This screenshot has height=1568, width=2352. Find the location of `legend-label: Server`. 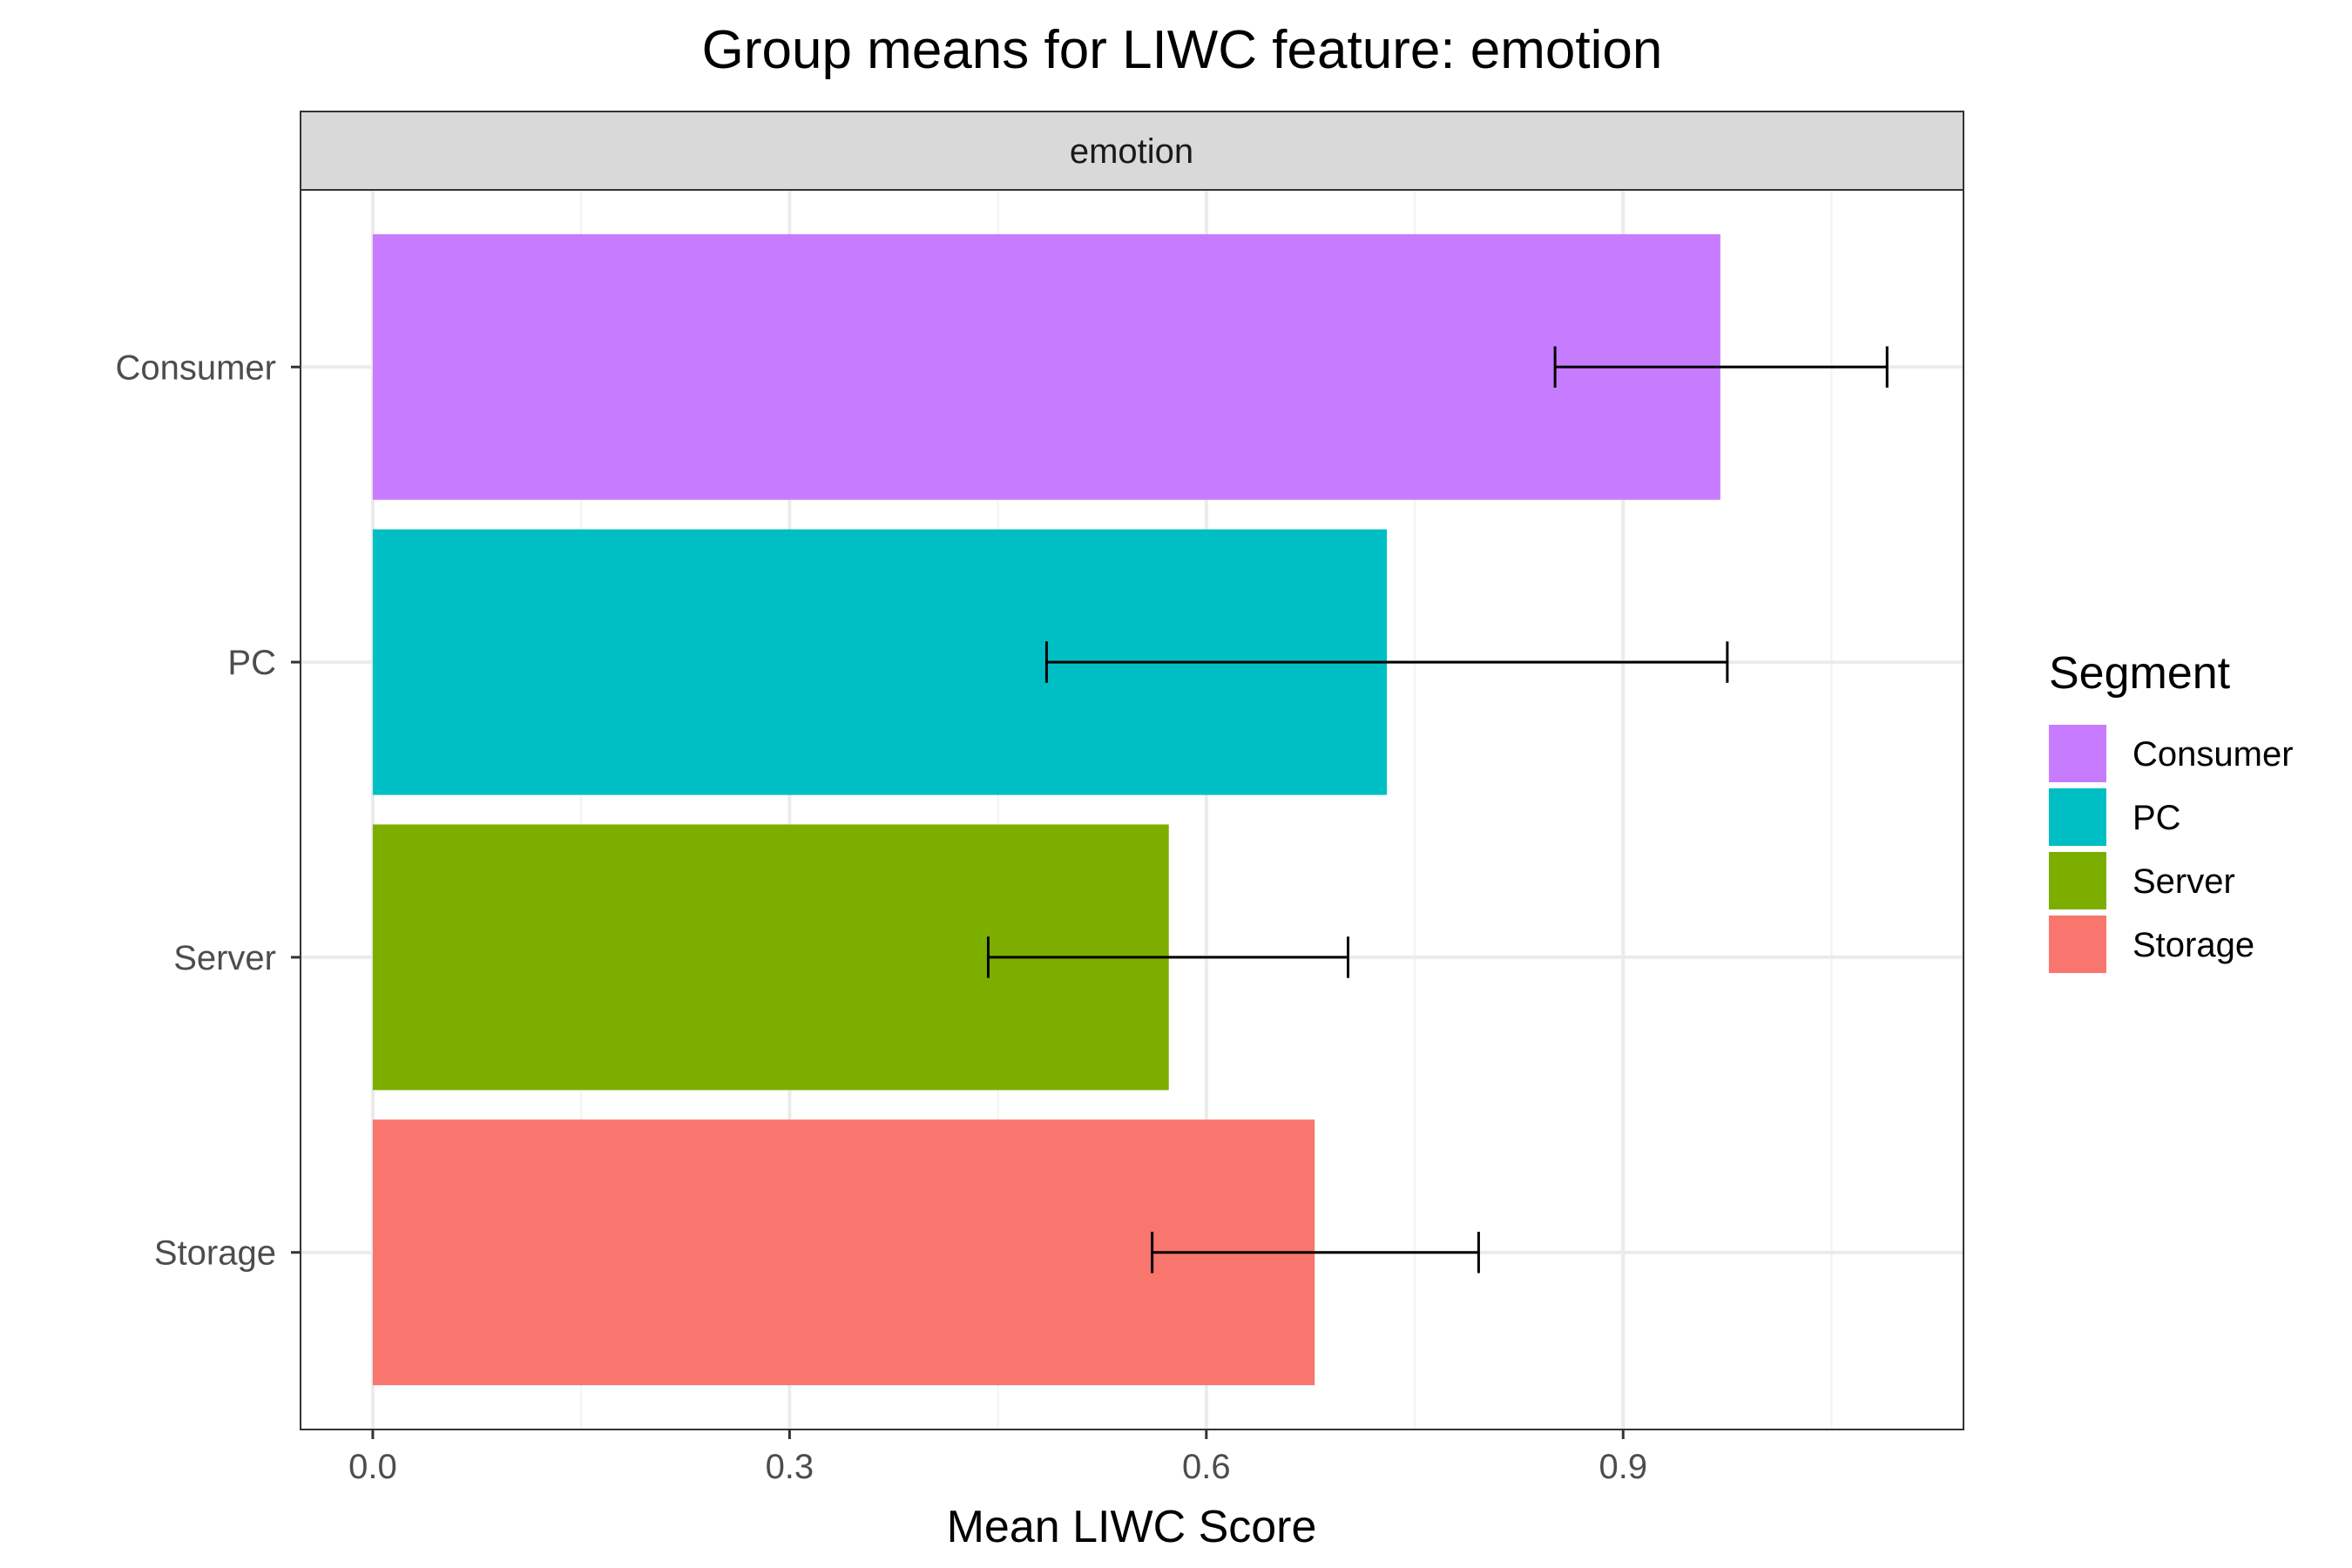

legend-label: Server is located at coordinates (2183, 881).